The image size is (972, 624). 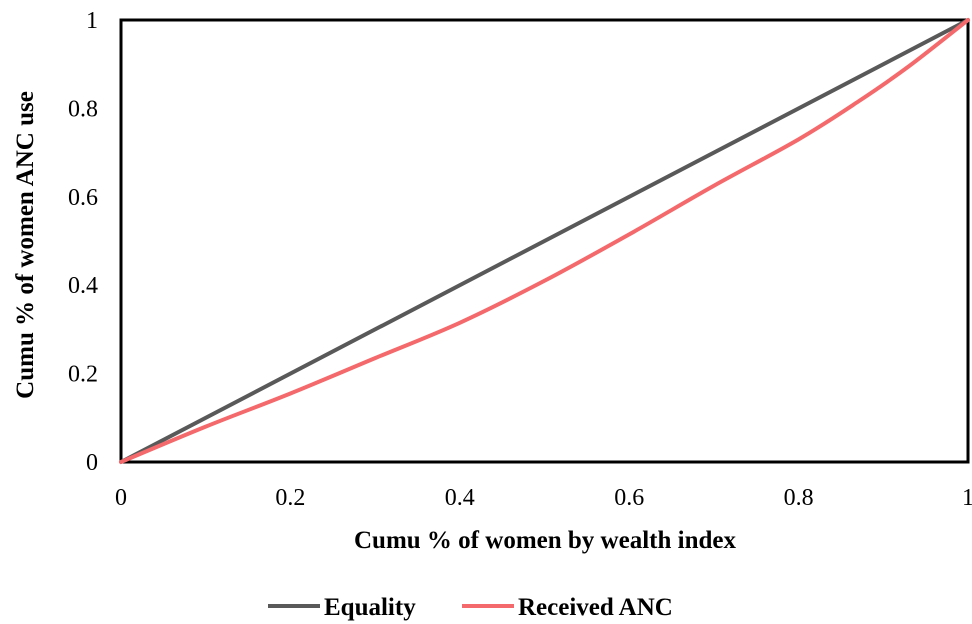 What do you see at coordinates (543, 498) in the screenshot?
I see `x-tick-labels: 0 0.2 0.4 0.6 0.8 1` at bounding box center [543, 498].